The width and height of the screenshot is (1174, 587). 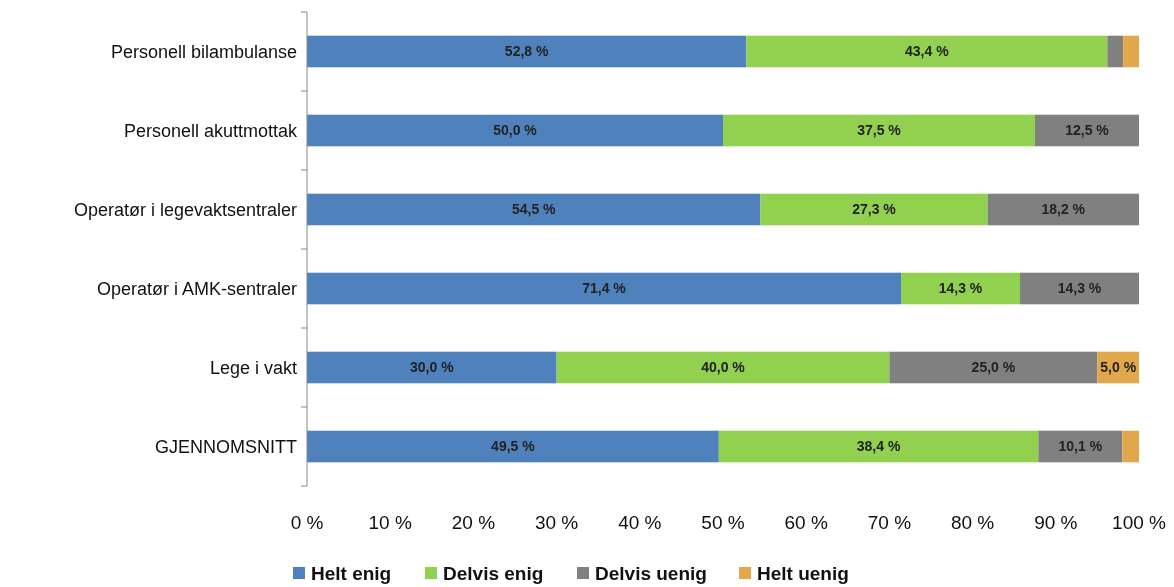 I want to click on legend-label: Delvis enig, so click(x=493, y=573).